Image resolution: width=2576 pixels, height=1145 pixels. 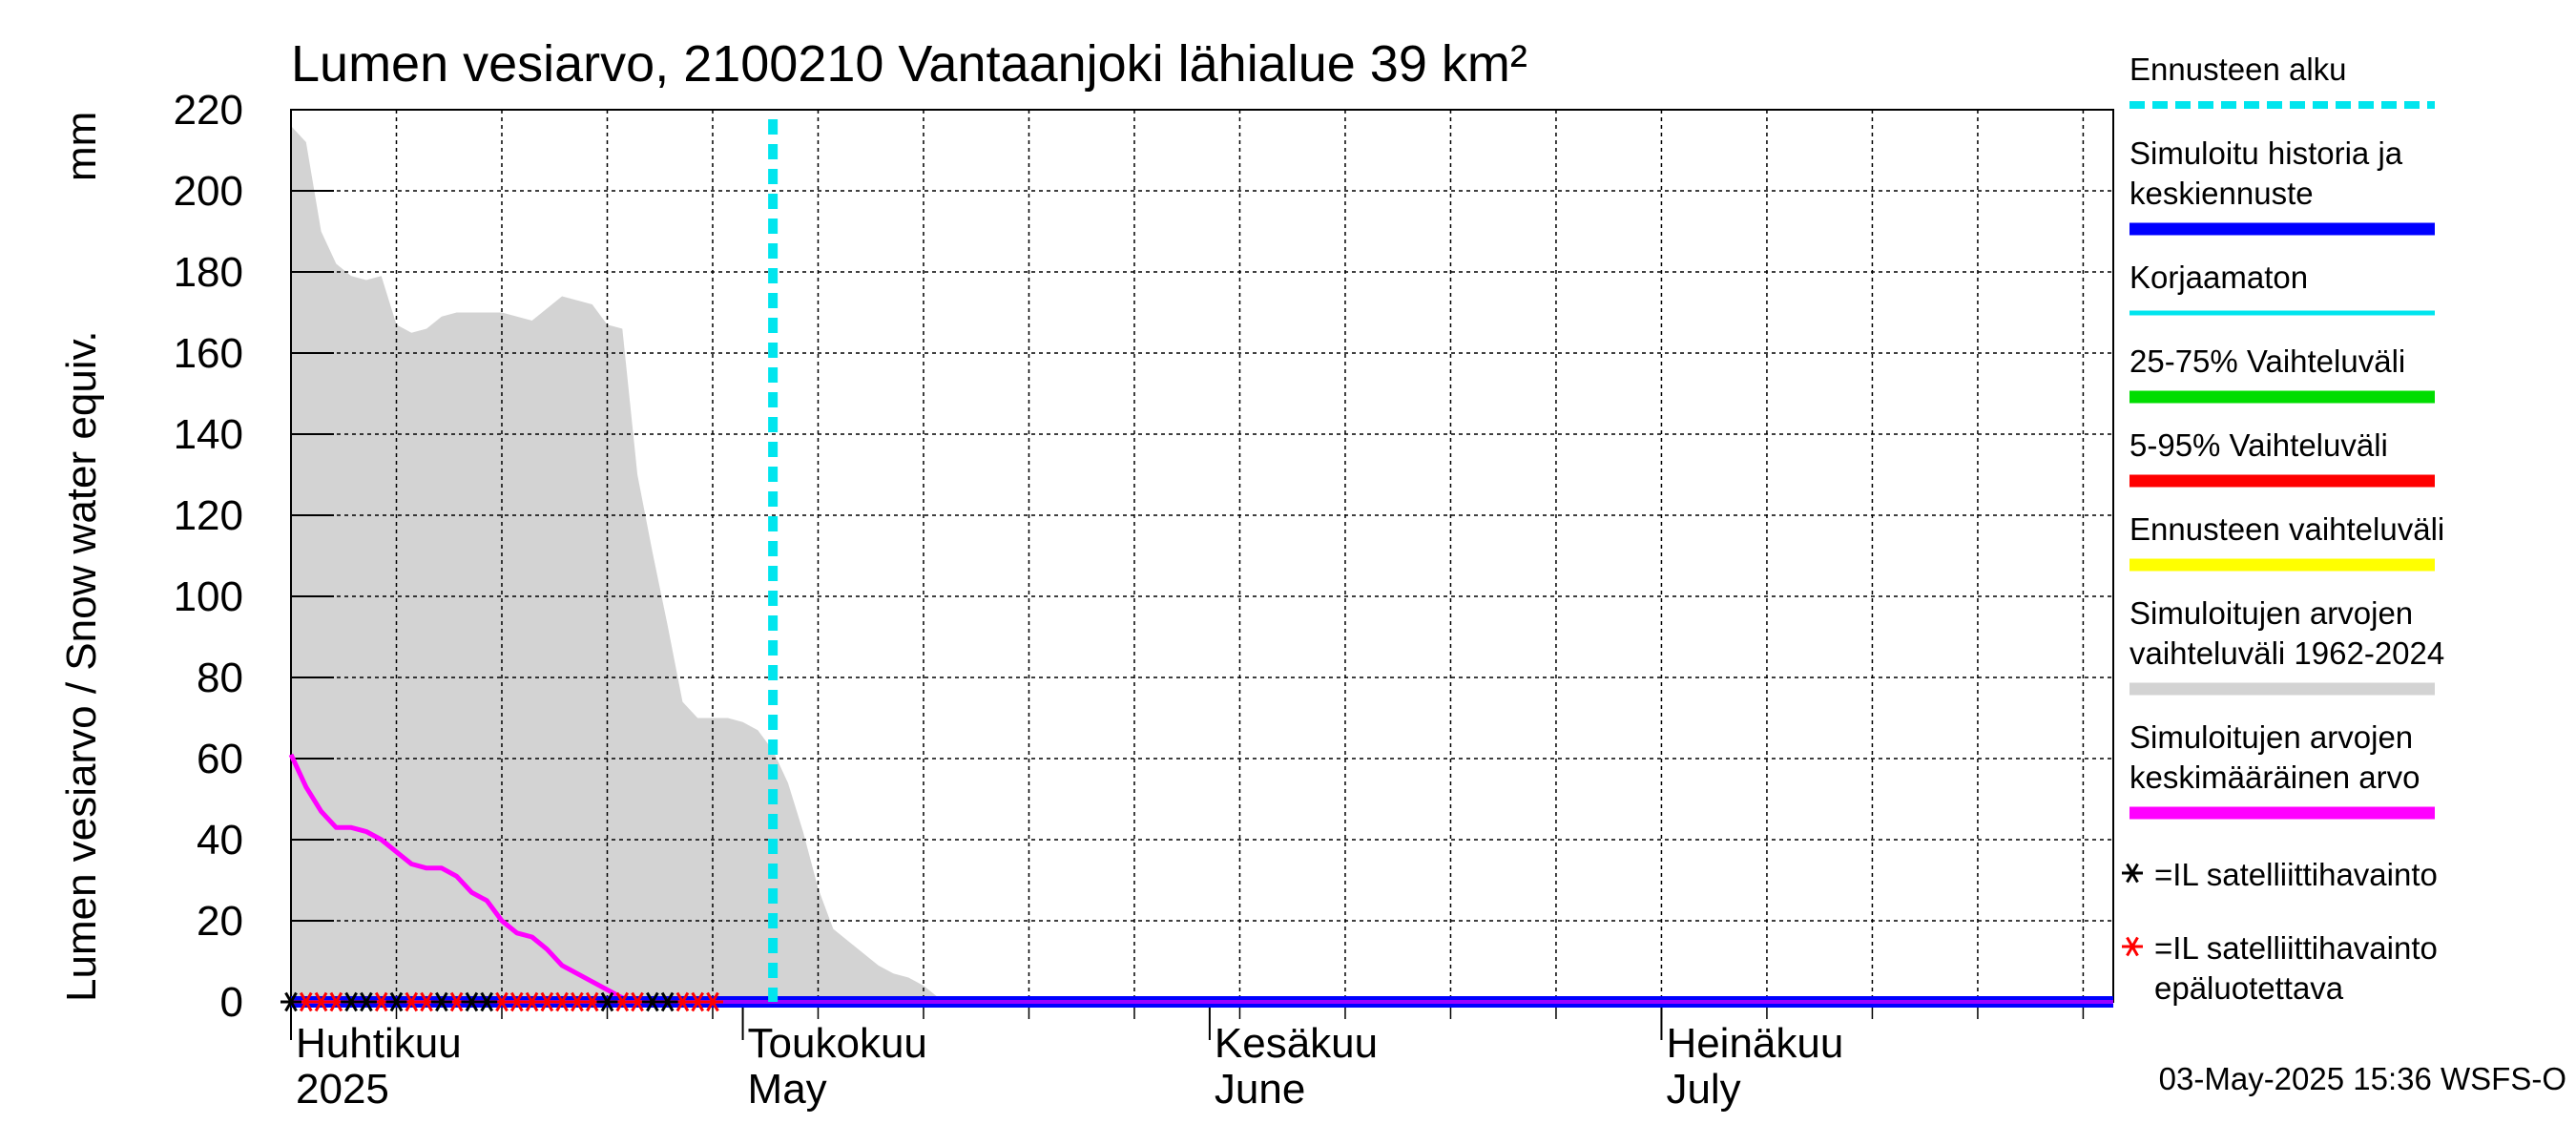 What do you see at coordinates (220, 922) in the screenshot?
I see `y-tick-label: 20` at bounding box center [220, 922].